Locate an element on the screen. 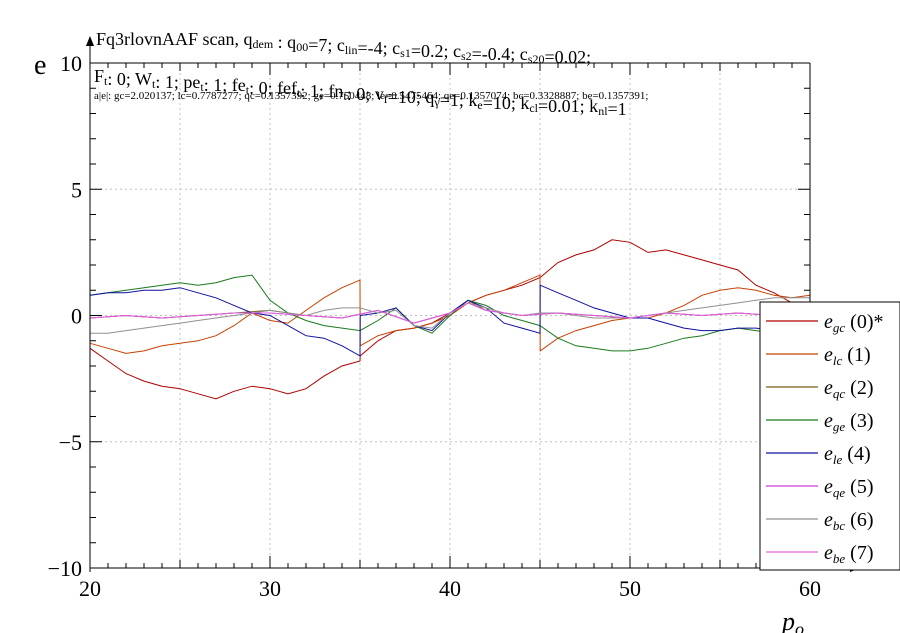  text-run: =0.2; c is located at coordinates (436, 51).